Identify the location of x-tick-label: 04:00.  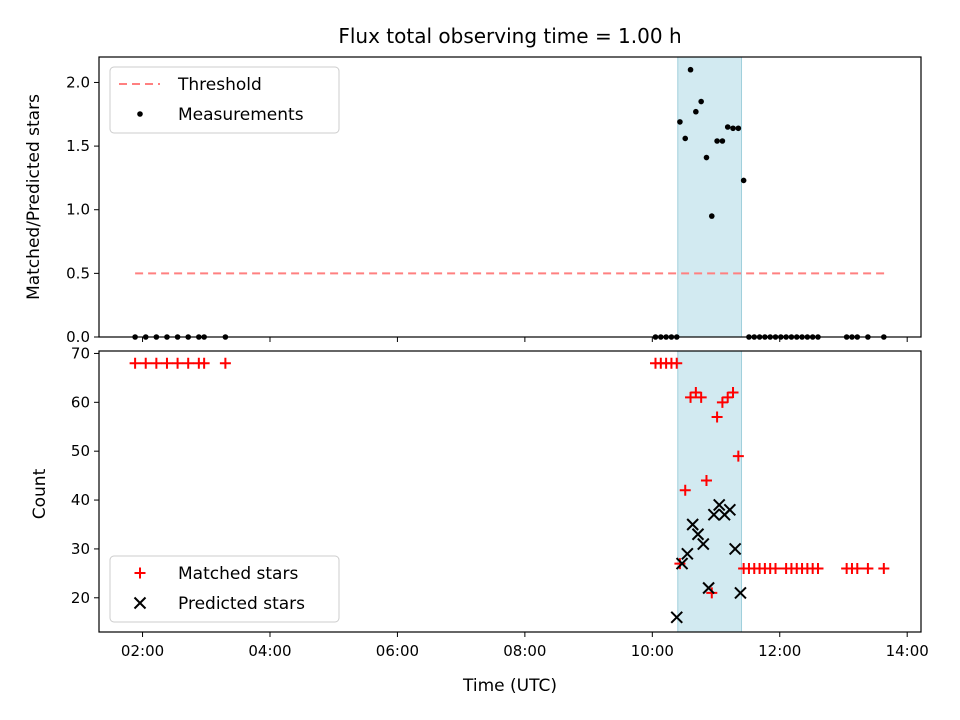
(269, 651).